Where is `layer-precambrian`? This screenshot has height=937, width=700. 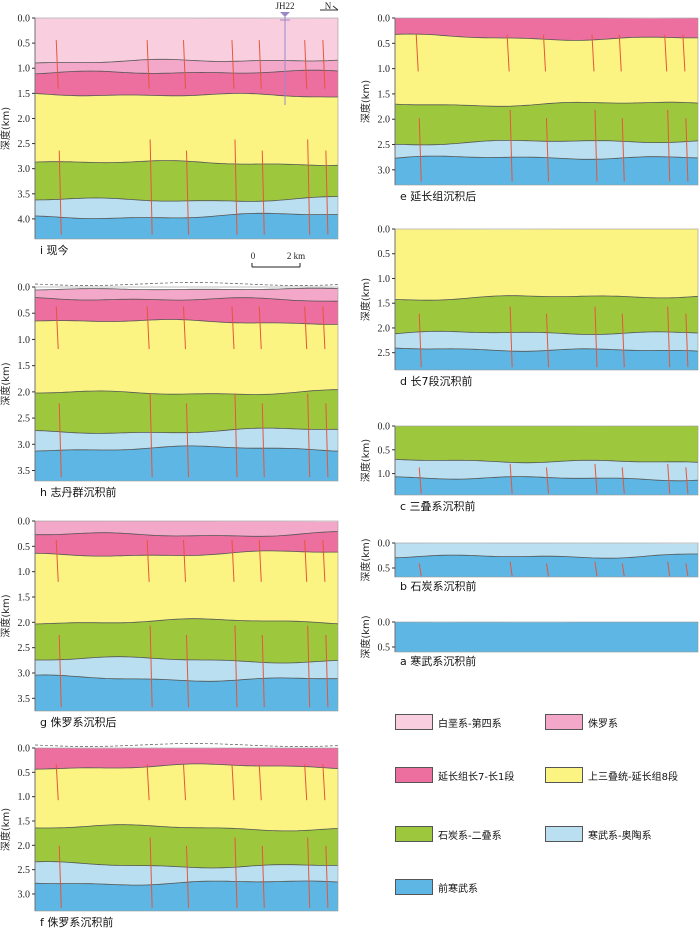
layer-precambrian is located at coordinates (546, 170).